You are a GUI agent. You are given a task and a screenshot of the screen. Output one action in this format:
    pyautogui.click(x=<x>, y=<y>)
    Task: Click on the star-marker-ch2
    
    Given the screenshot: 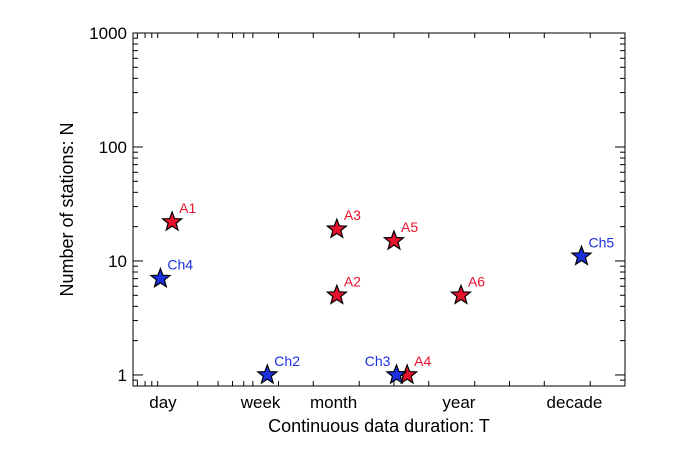 What is the action you would take?
    pyautogui.click(x=267, y=374)
    